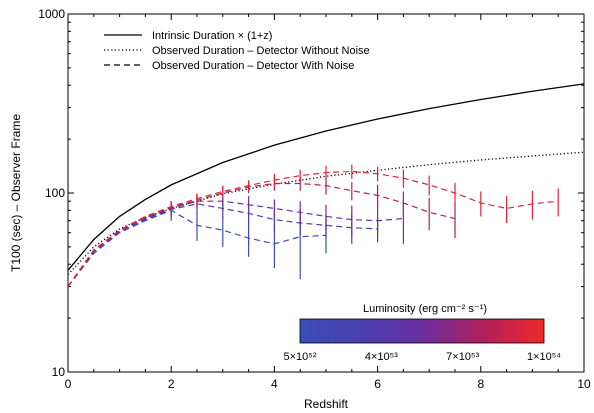 The image size is (594, 413). Describe the element at coordinates (328, 384) in the screenshot. I see `x-tick-labels: 0 2 4 6 8 10` at that location.